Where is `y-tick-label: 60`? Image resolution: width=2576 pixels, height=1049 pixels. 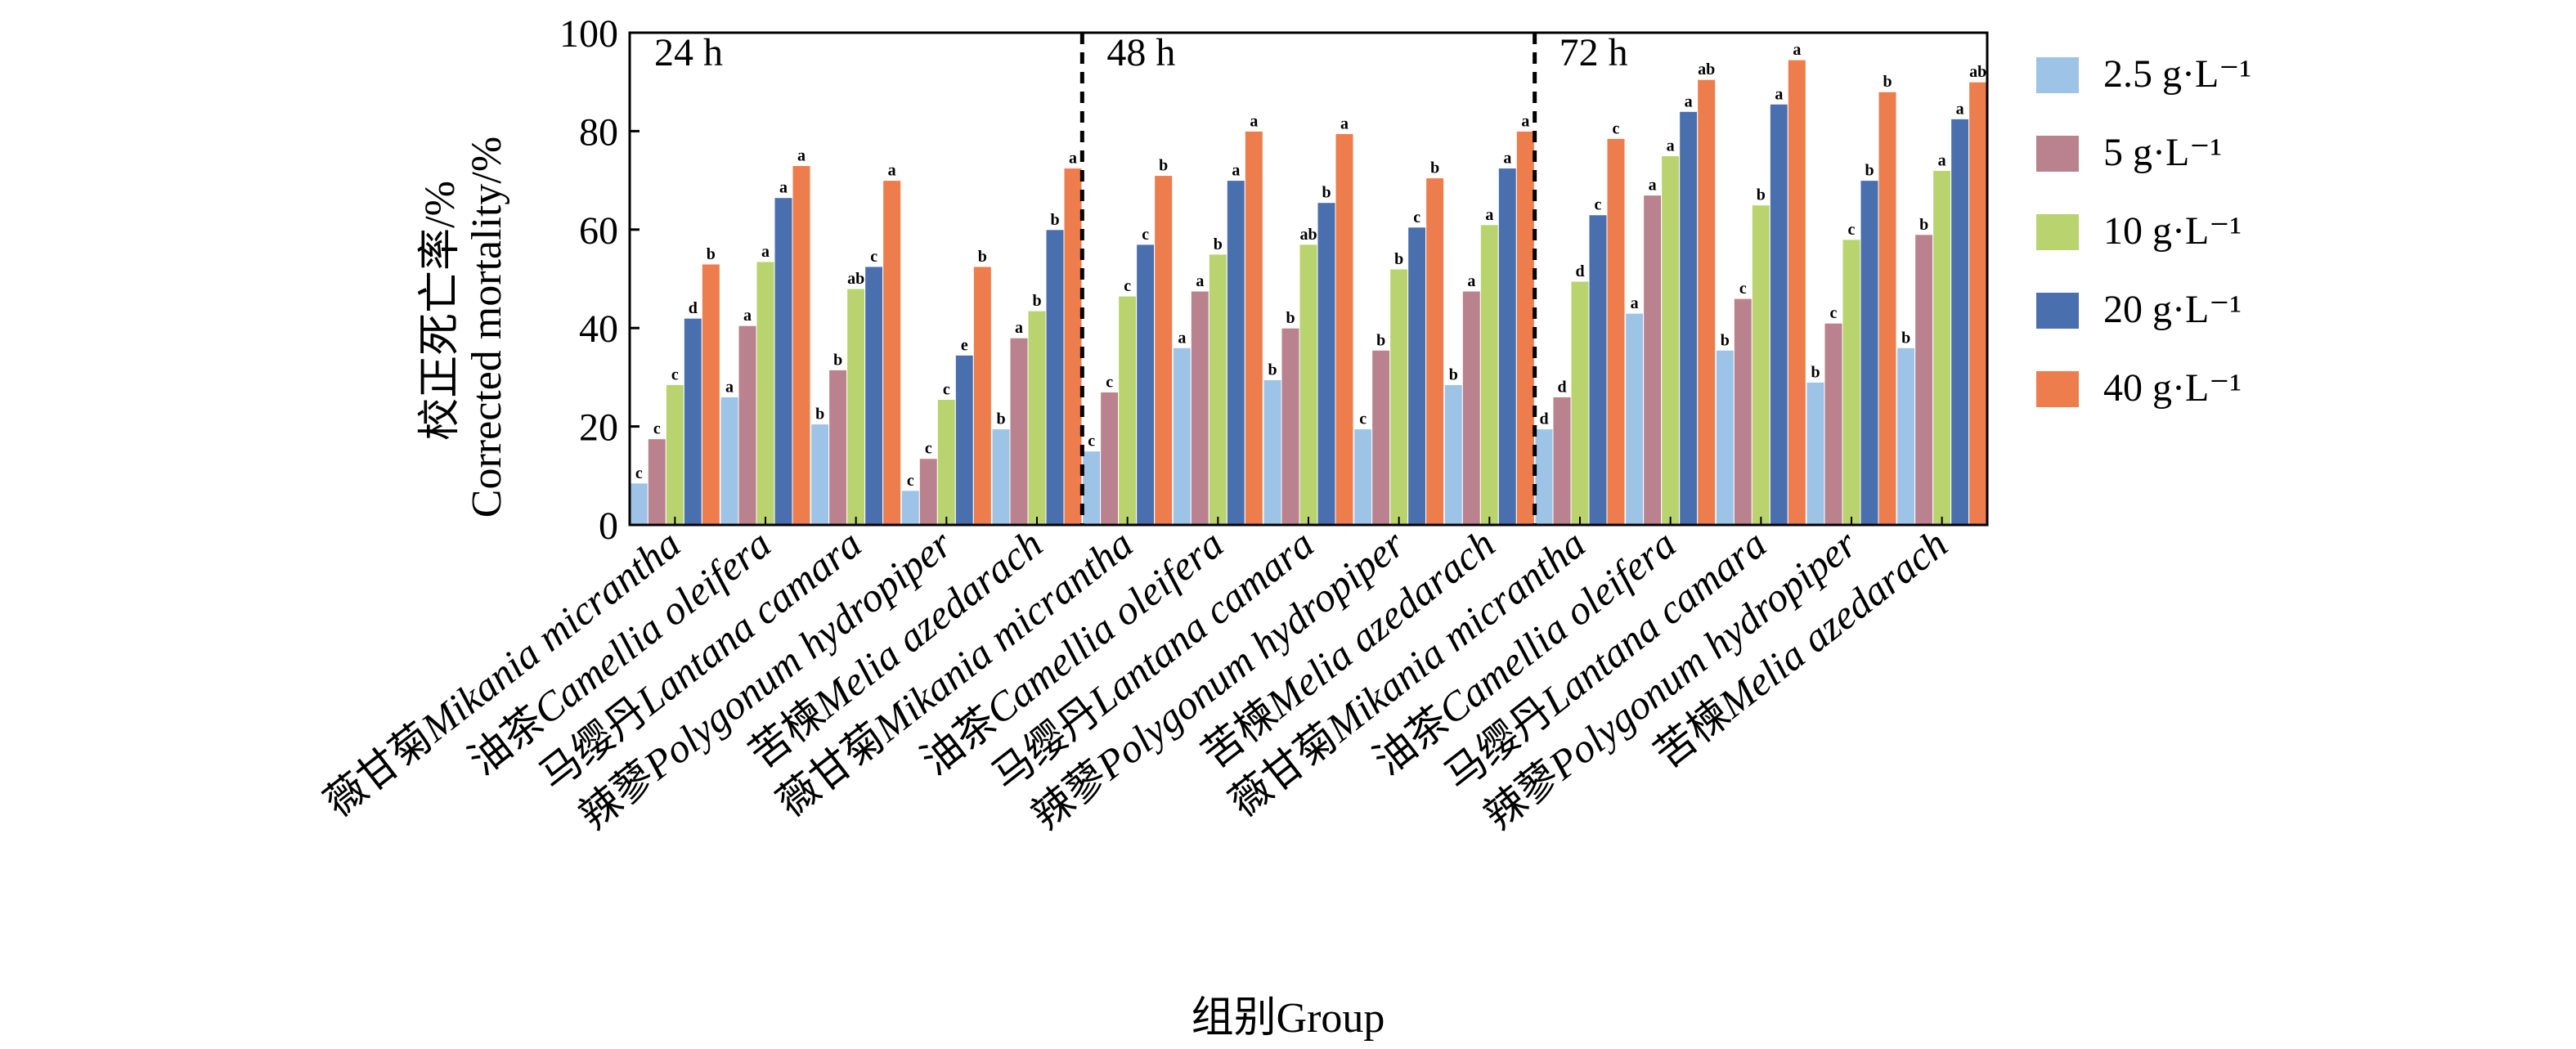 y-tick-label: 60 is located at coordinates (598, 231).